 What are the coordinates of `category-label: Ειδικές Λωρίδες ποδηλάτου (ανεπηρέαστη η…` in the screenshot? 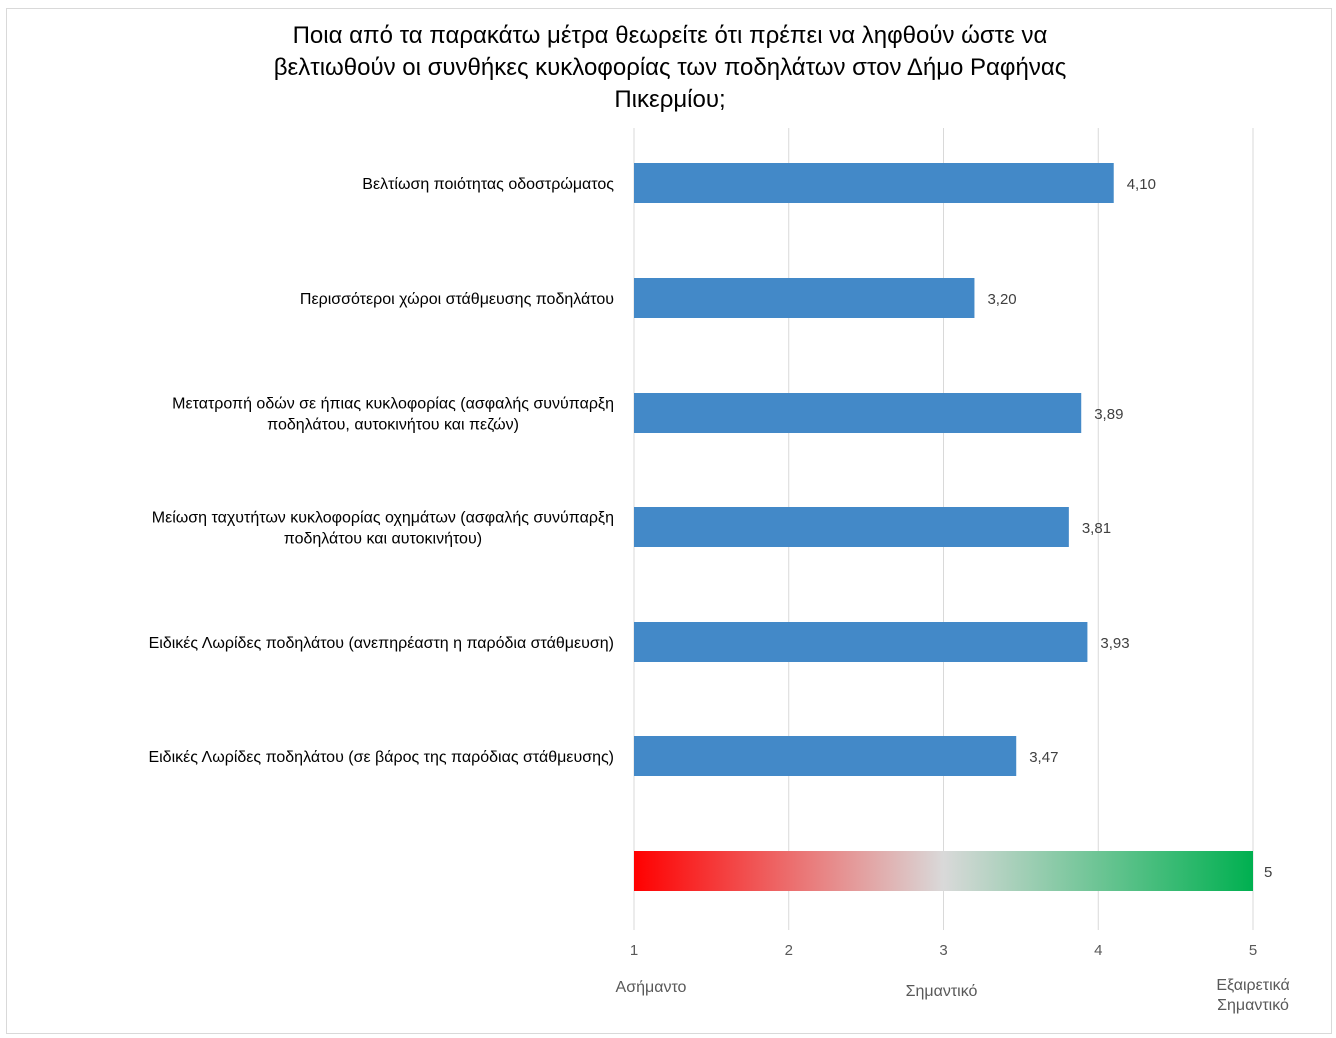 It's located at (381, 643).